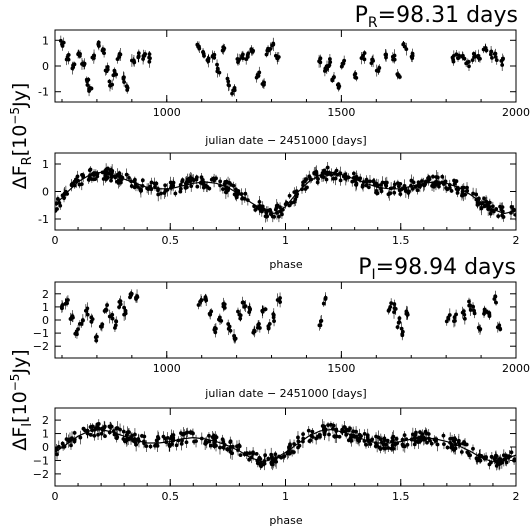 The image size is (532, 527). Describe the element at coordinates (15, 116) in the screenshot. I see `ylabel-r-exp: −5` at that location.